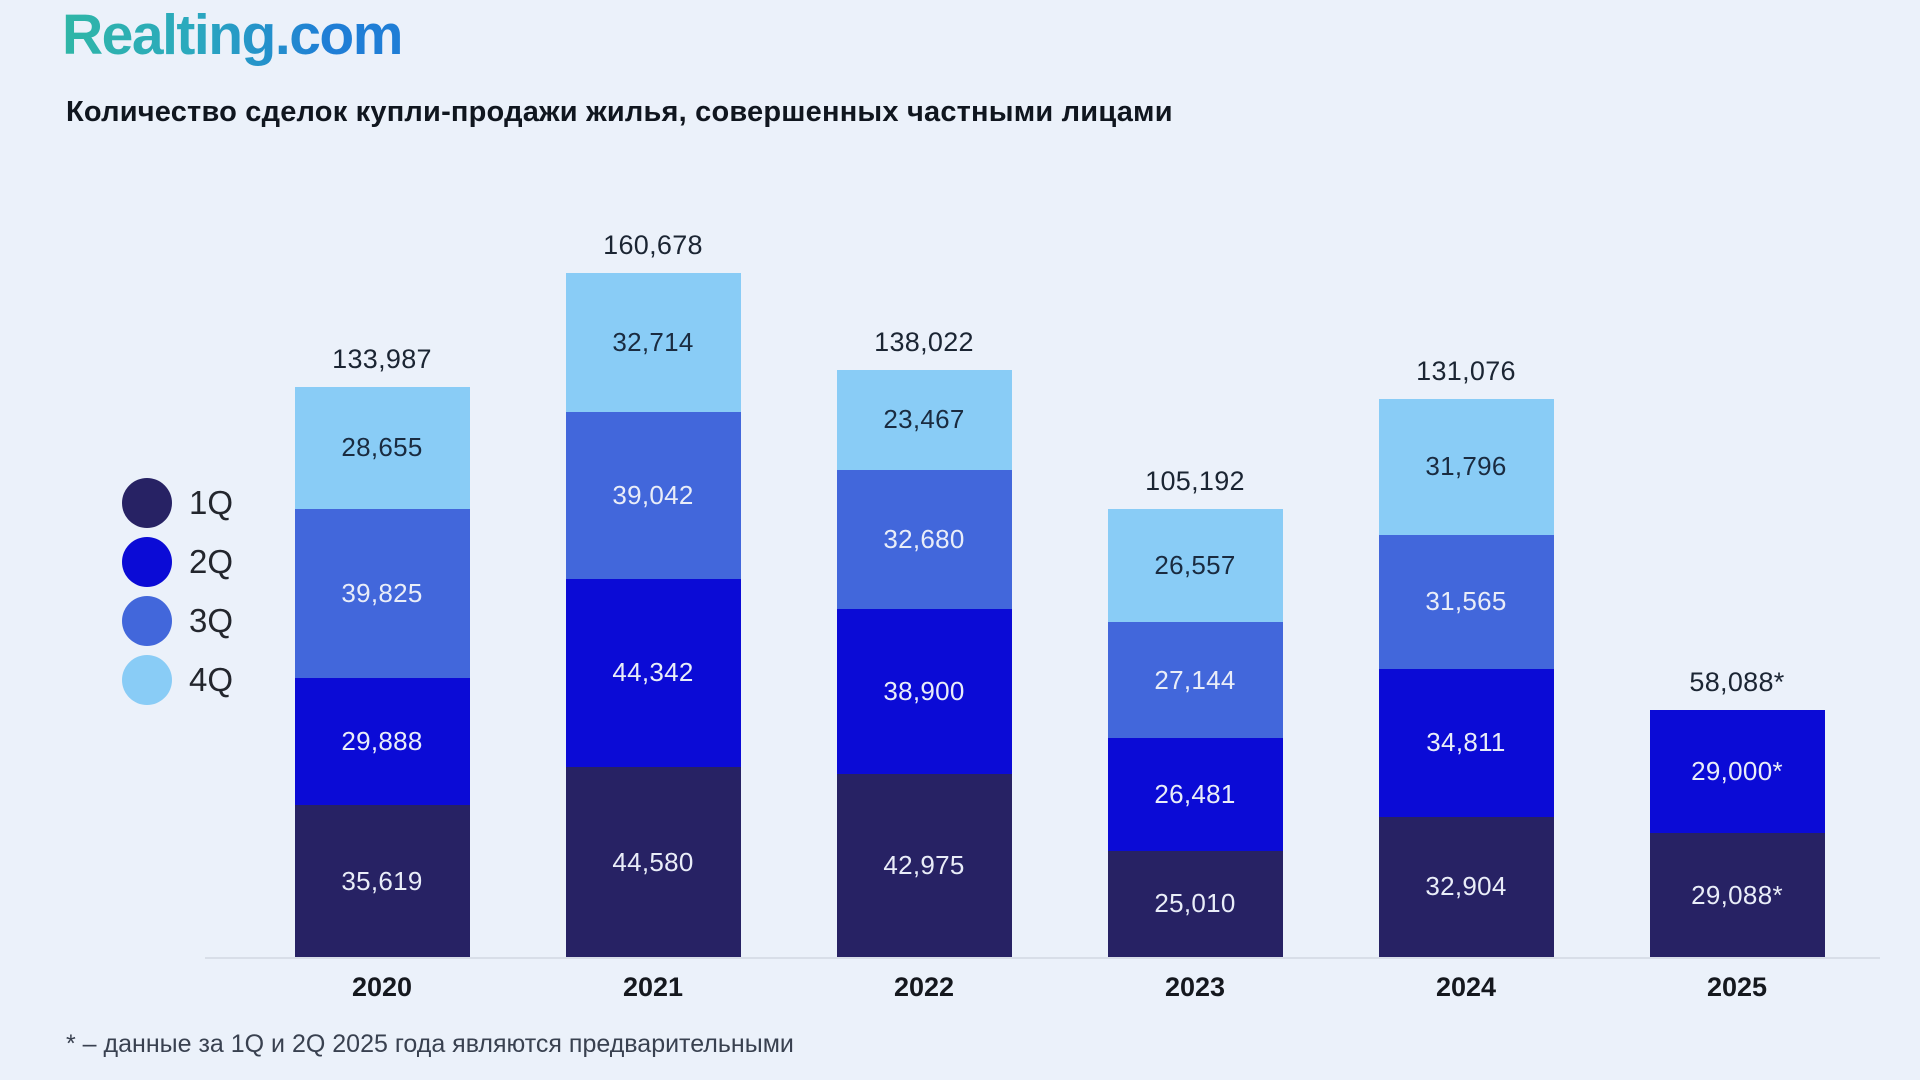 This screenshot has width=1920, height=1080. I want to click on segment-value-label: 42,975, so click(924, 865).